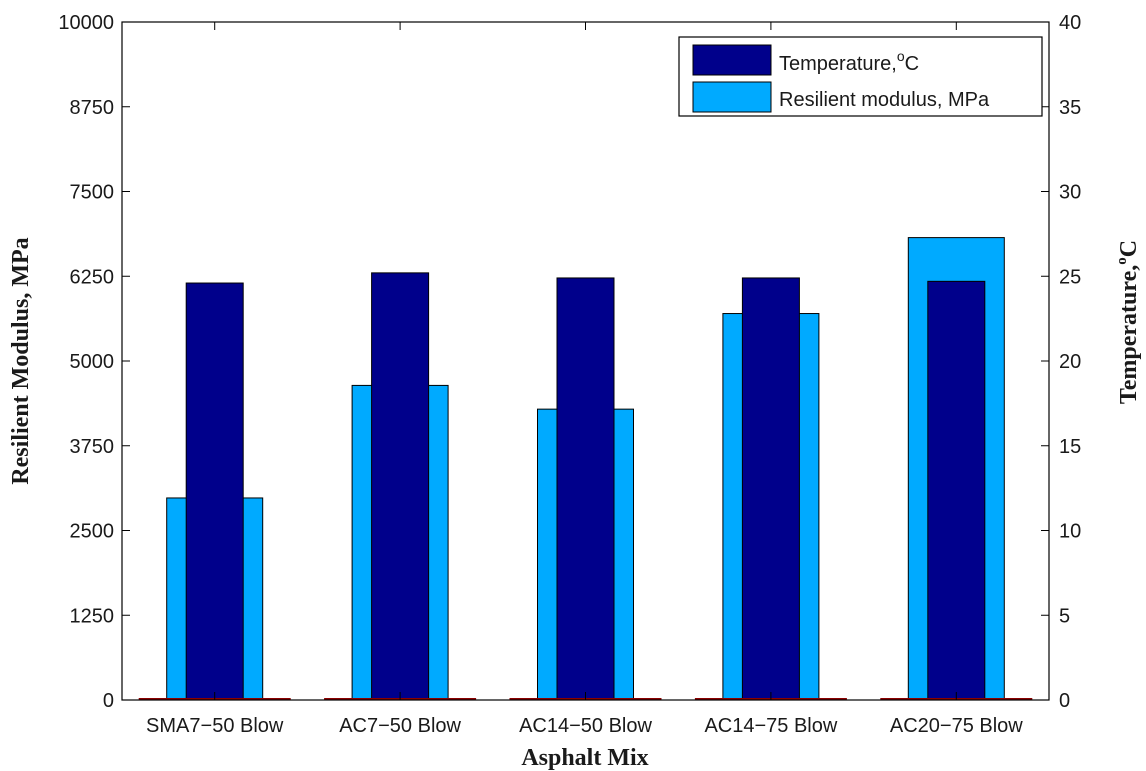 This screenshot has width=1146, height=771. I want to click on y-right-tick-label: 30, so click(1070, 193).